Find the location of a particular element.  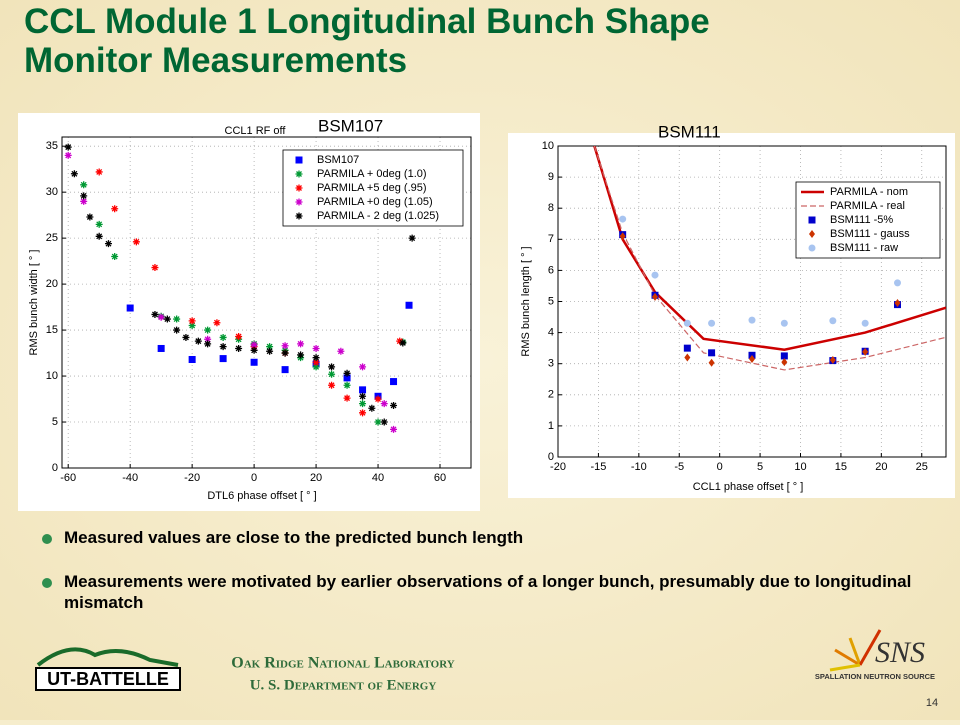

y-tick-label: 2 is located at coordinates (551, 395).